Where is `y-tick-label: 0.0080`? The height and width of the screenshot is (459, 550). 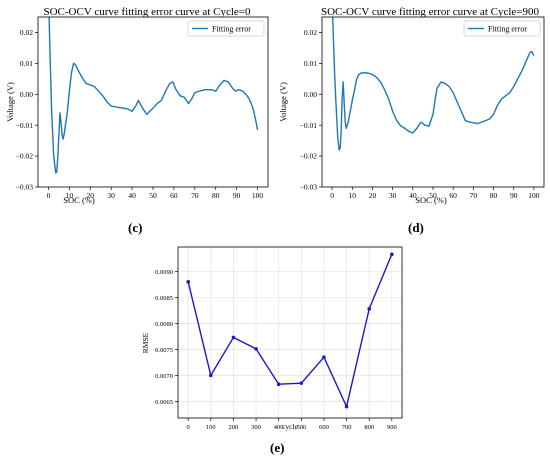 y-tick-label: 0.0080 is located at coordinates (164, 324).